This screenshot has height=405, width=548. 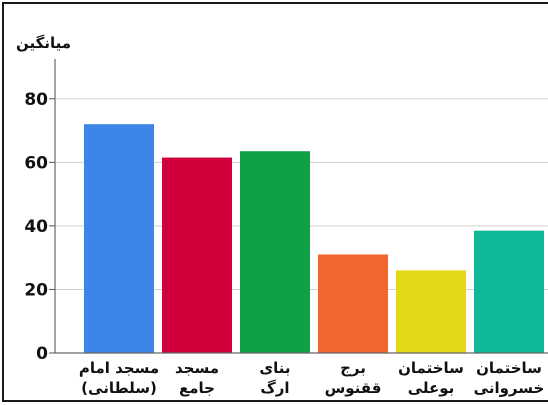 What do you see at coordinates (36, 227) in the screenshot?
I see `y-tick-label: 40` at bounding box center [36, 227].